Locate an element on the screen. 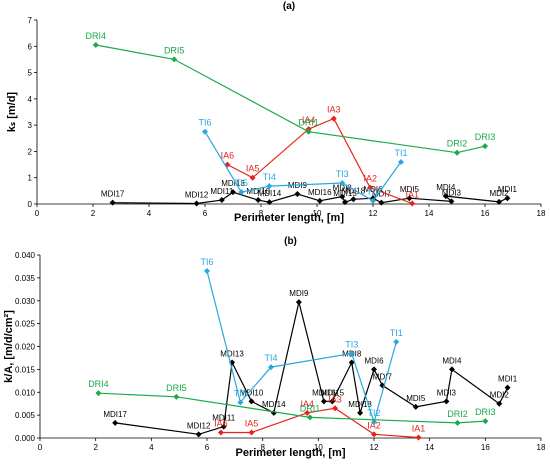  y-axis-label: kₛ [m/d] is located at coordinates (12, 112).